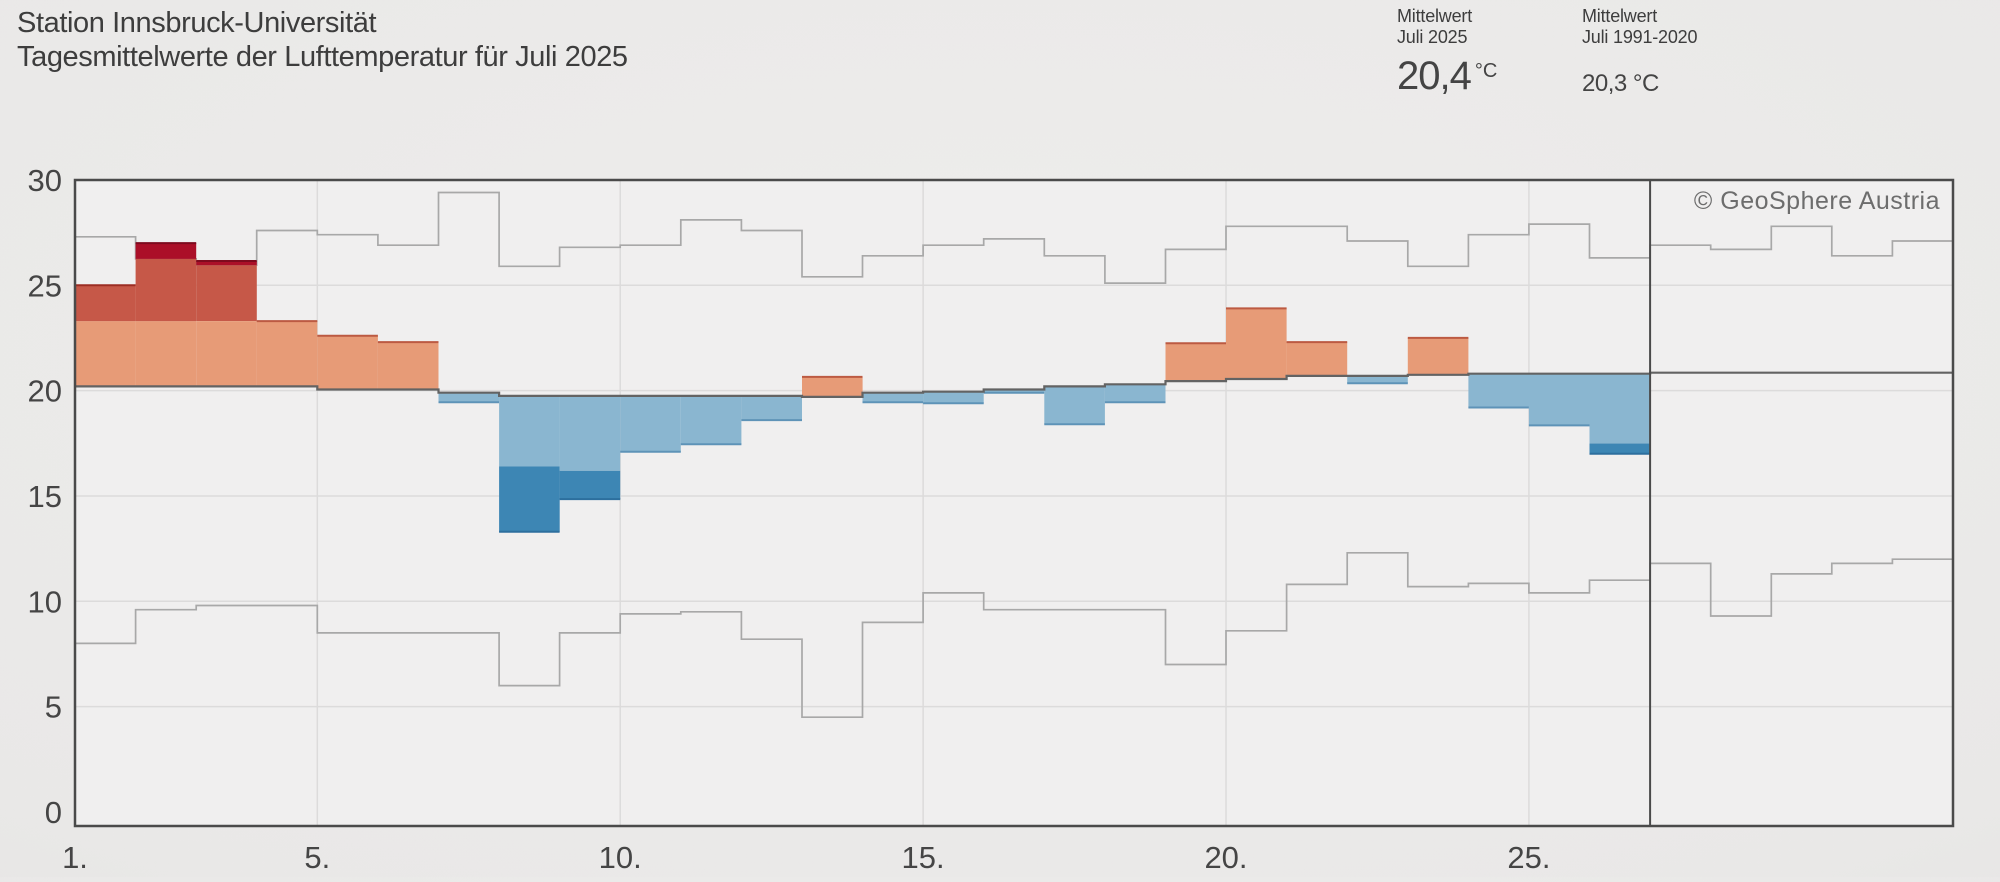  Describe the element at coordinates (75, 857) in the screenshot. I see `x-tick-label: 1.` at that location.